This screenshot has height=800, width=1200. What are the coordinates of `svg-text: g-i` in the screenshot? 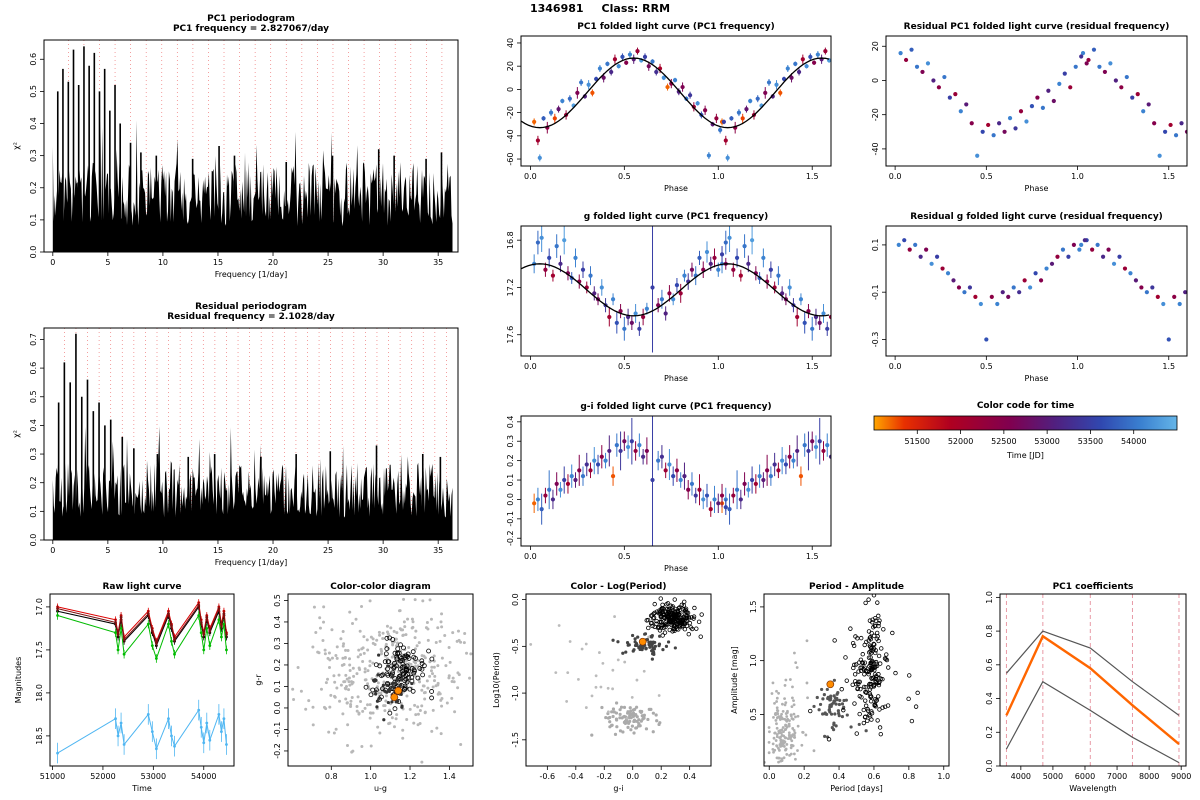 It's located at (618, 788).